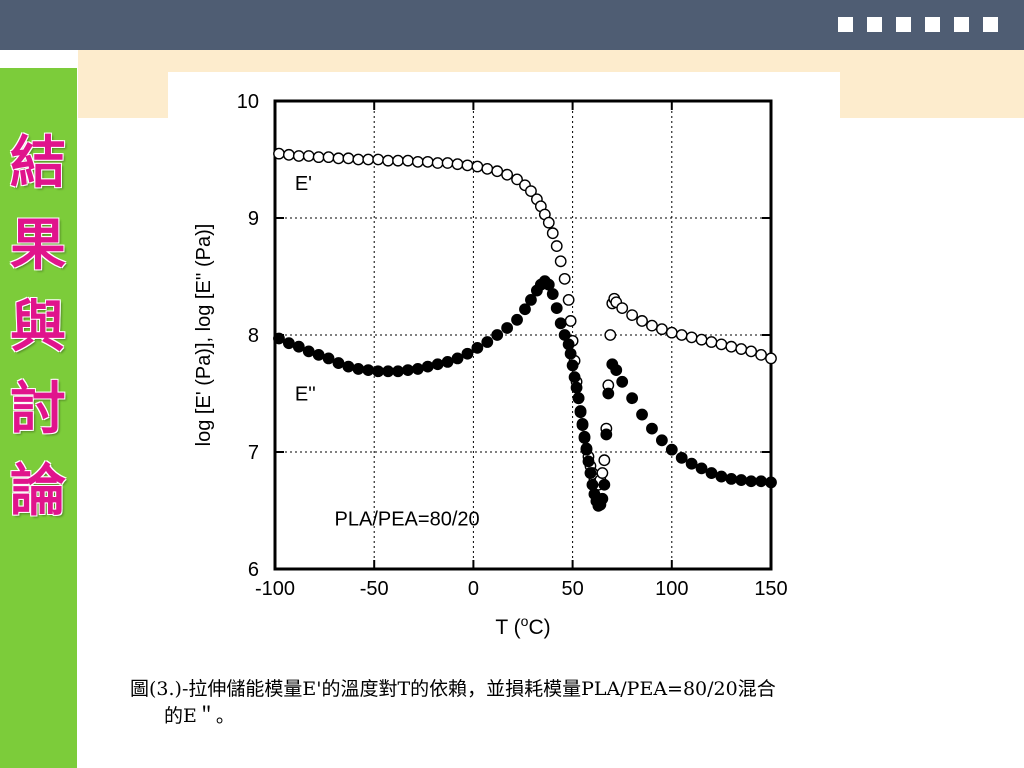  What do you see at coordinates (204, 335) in the screenshot?
I see `y-axis-label: log [E' (Pa)], log [E'' (Pa)]` at bounding box center [204, 335].